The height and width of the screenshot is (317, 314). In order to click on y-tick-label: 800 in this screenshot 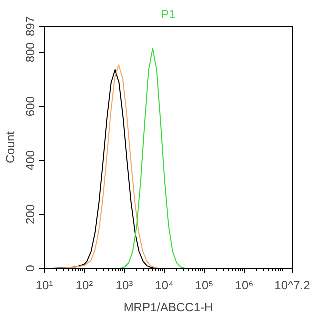, I will do `click(31, 52)`.